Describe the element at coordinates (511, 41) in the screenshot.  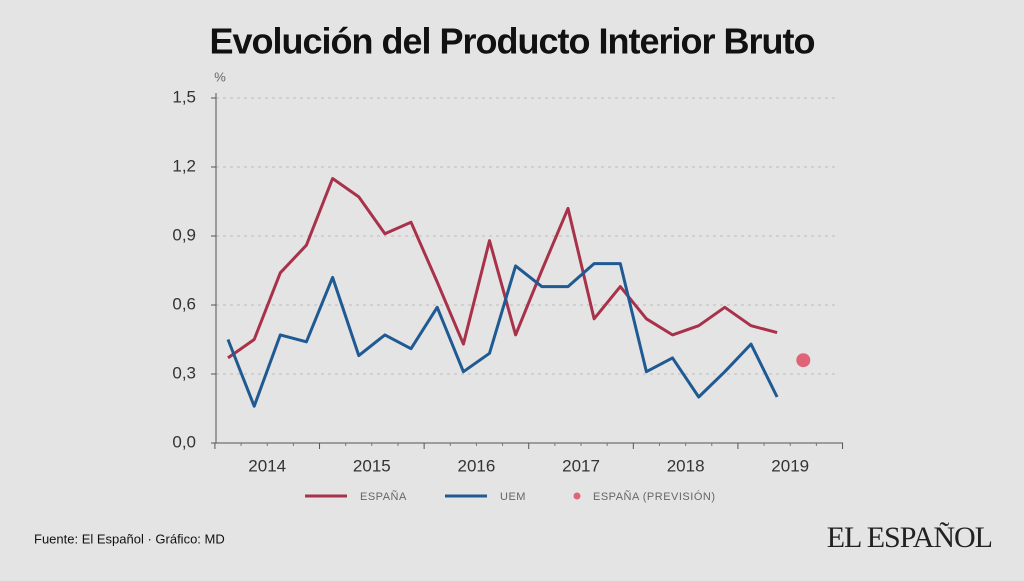
I see `chart-title: Evolución del Producto Interior Bruto` at that location.